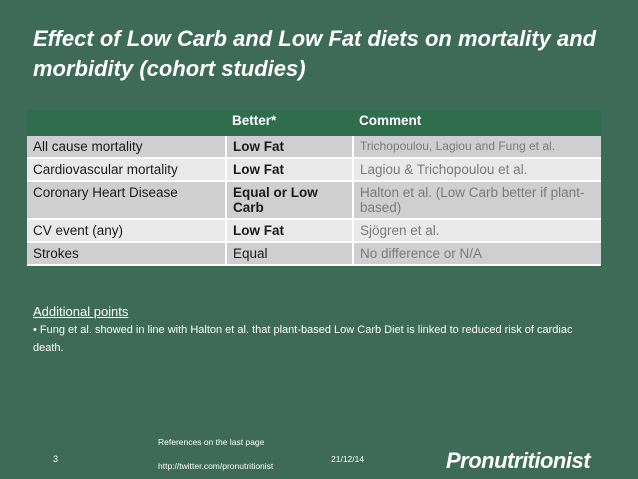  Describe the element at coordinates (477, 231) in the screenshot. I see `comment-cell: Sjögren et al.` at that location.